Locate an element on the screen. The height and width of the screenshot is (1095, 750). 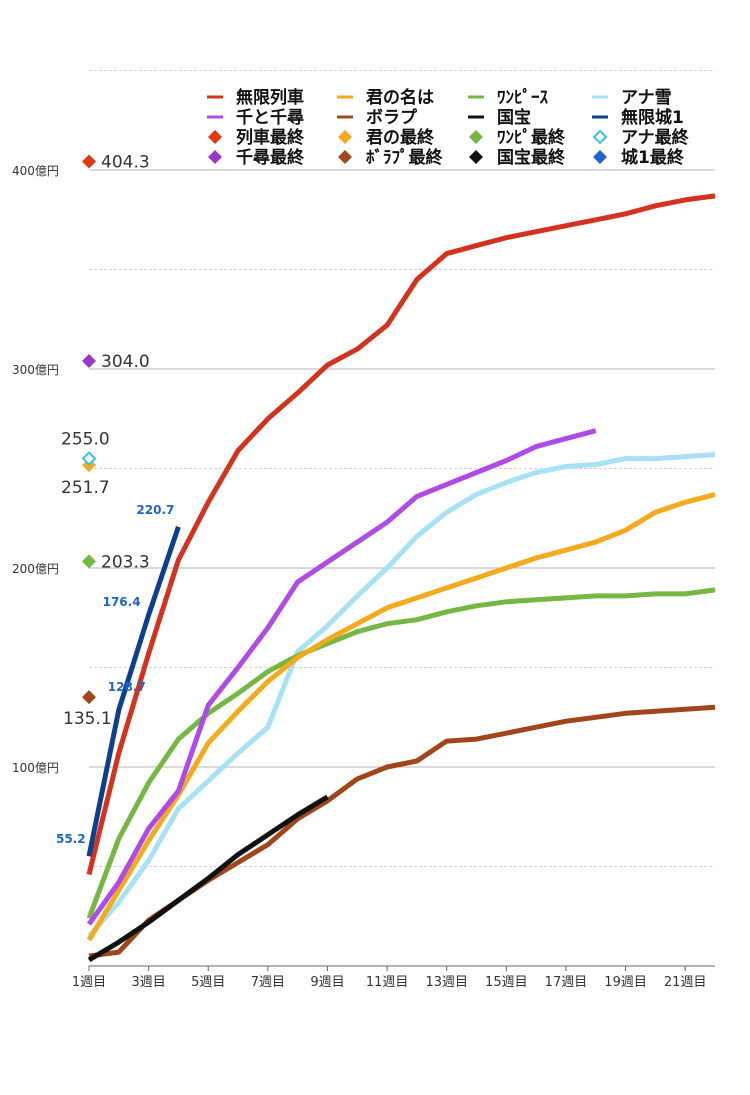
legend-label-4: 千と千尋 is located at coordinates (270, 118).